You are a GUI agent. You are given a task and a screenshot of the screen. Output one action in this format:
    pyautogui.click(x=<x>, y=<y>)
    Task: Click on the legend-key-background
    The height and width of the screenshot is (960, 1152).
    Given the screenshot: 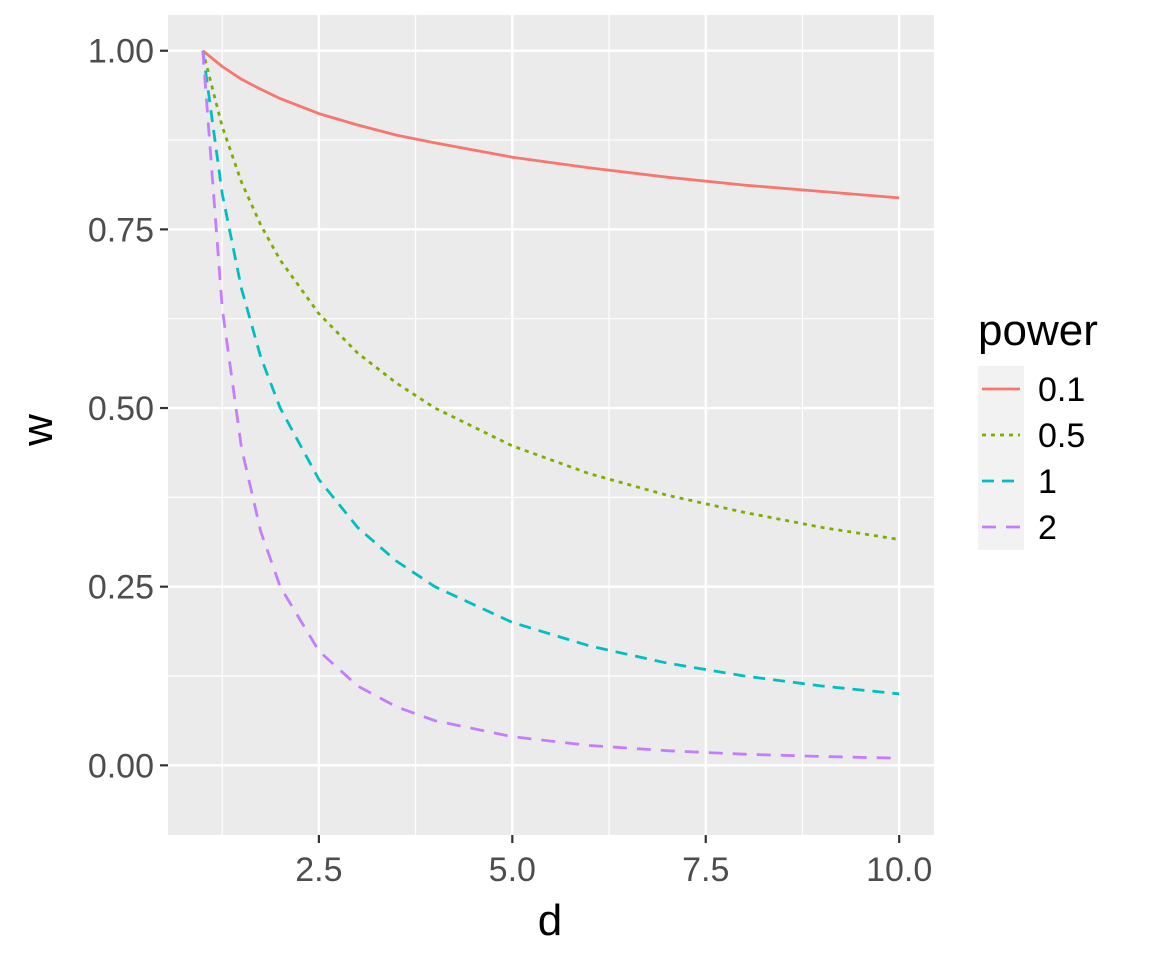 What is the action you would take?
    pyautogui.click(x=1001, y=458)
    